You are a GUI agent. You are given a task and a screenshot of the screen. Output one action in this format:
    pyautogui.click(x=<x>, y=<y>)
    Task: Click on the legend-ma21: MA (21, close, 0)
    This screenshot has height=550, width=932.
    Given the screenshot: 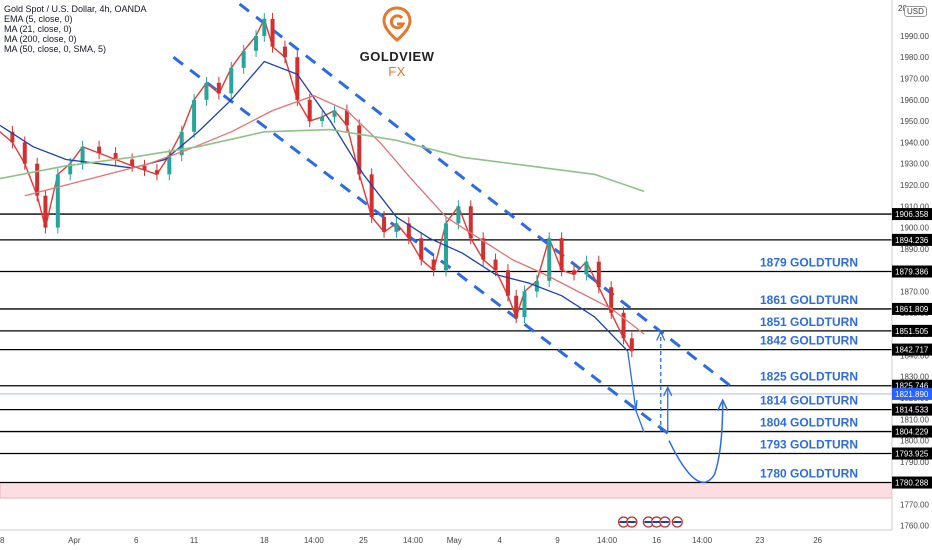 What is the action you would take?
    pyautogui.click(x=38, y=29)
    